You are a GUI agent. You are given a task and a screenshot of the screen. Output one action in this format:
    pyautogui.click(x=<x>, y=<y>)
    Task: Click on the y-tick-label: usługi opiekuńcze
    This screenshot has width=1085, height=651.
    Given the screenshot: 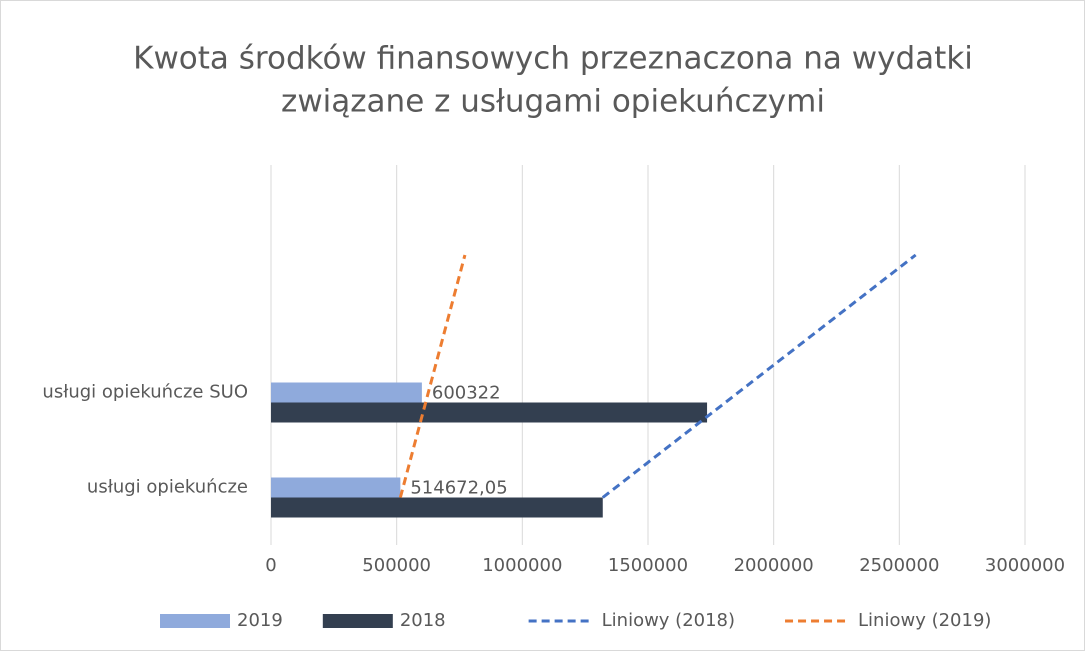 What is the action you would take?
    pyautogui.click(x=167, y=487)
    